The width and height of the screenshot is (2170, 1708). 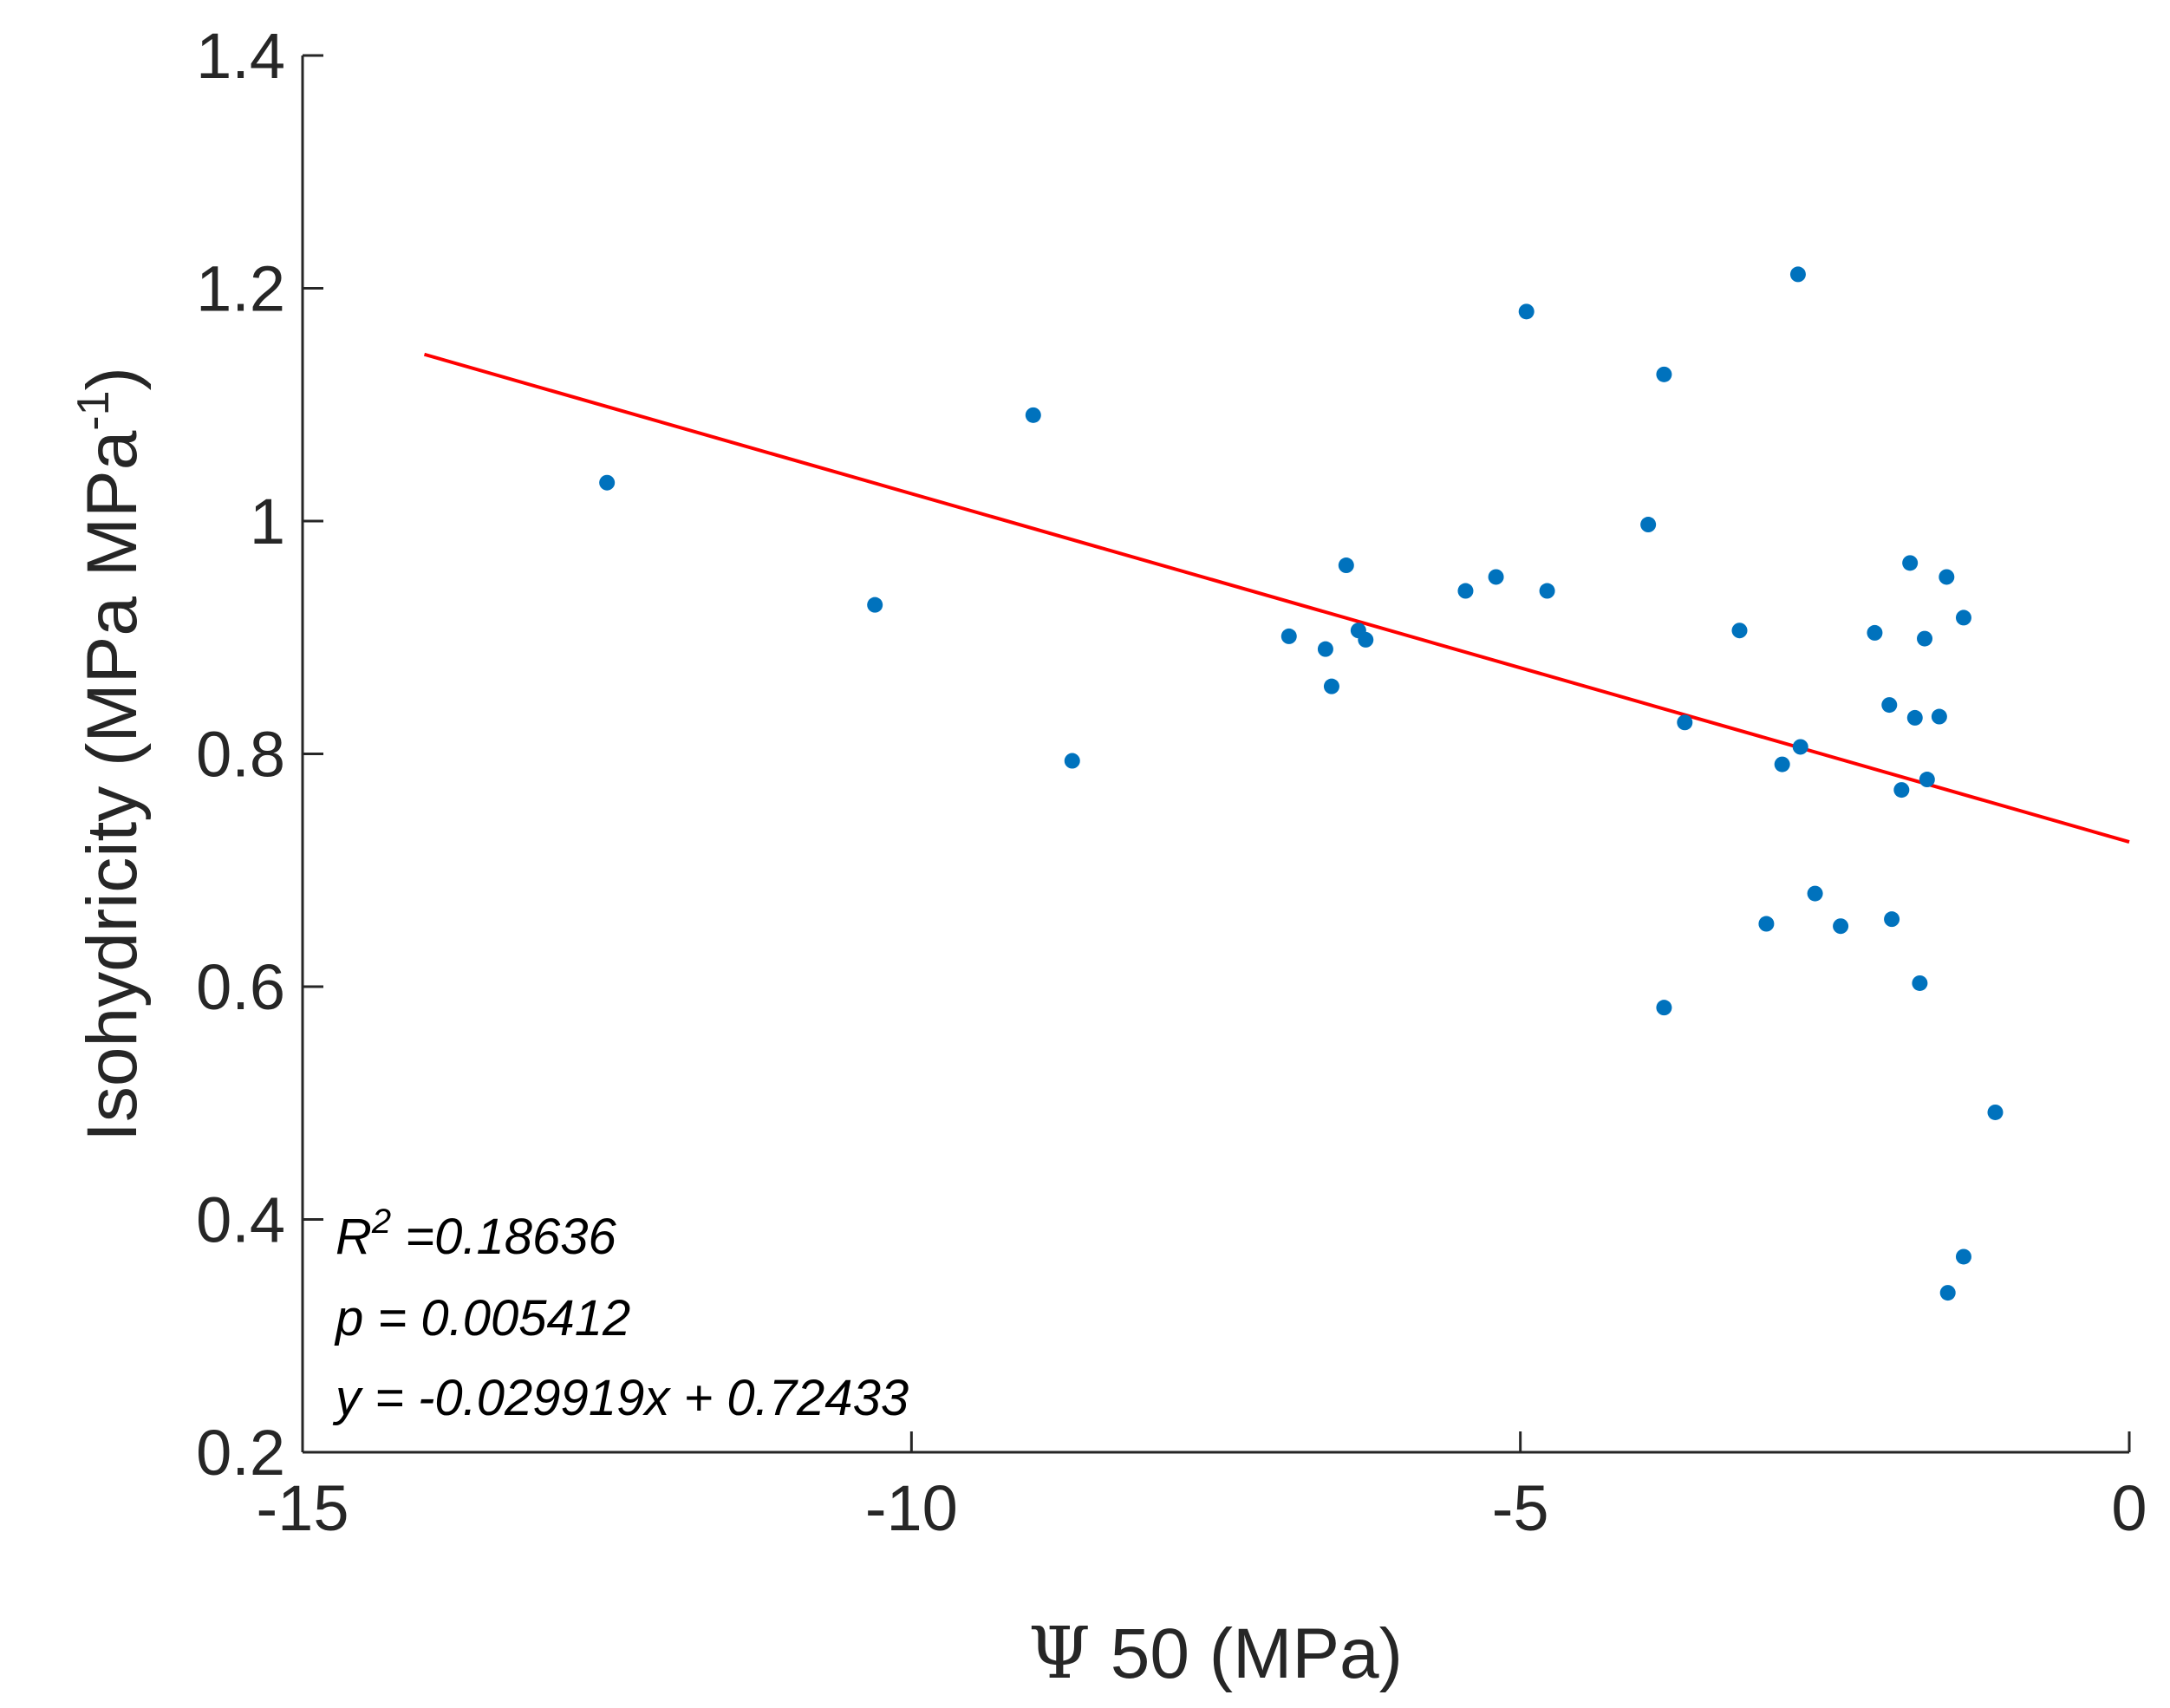 I want to click on x-tick-label: -5, so click(x=1520, y=1508).